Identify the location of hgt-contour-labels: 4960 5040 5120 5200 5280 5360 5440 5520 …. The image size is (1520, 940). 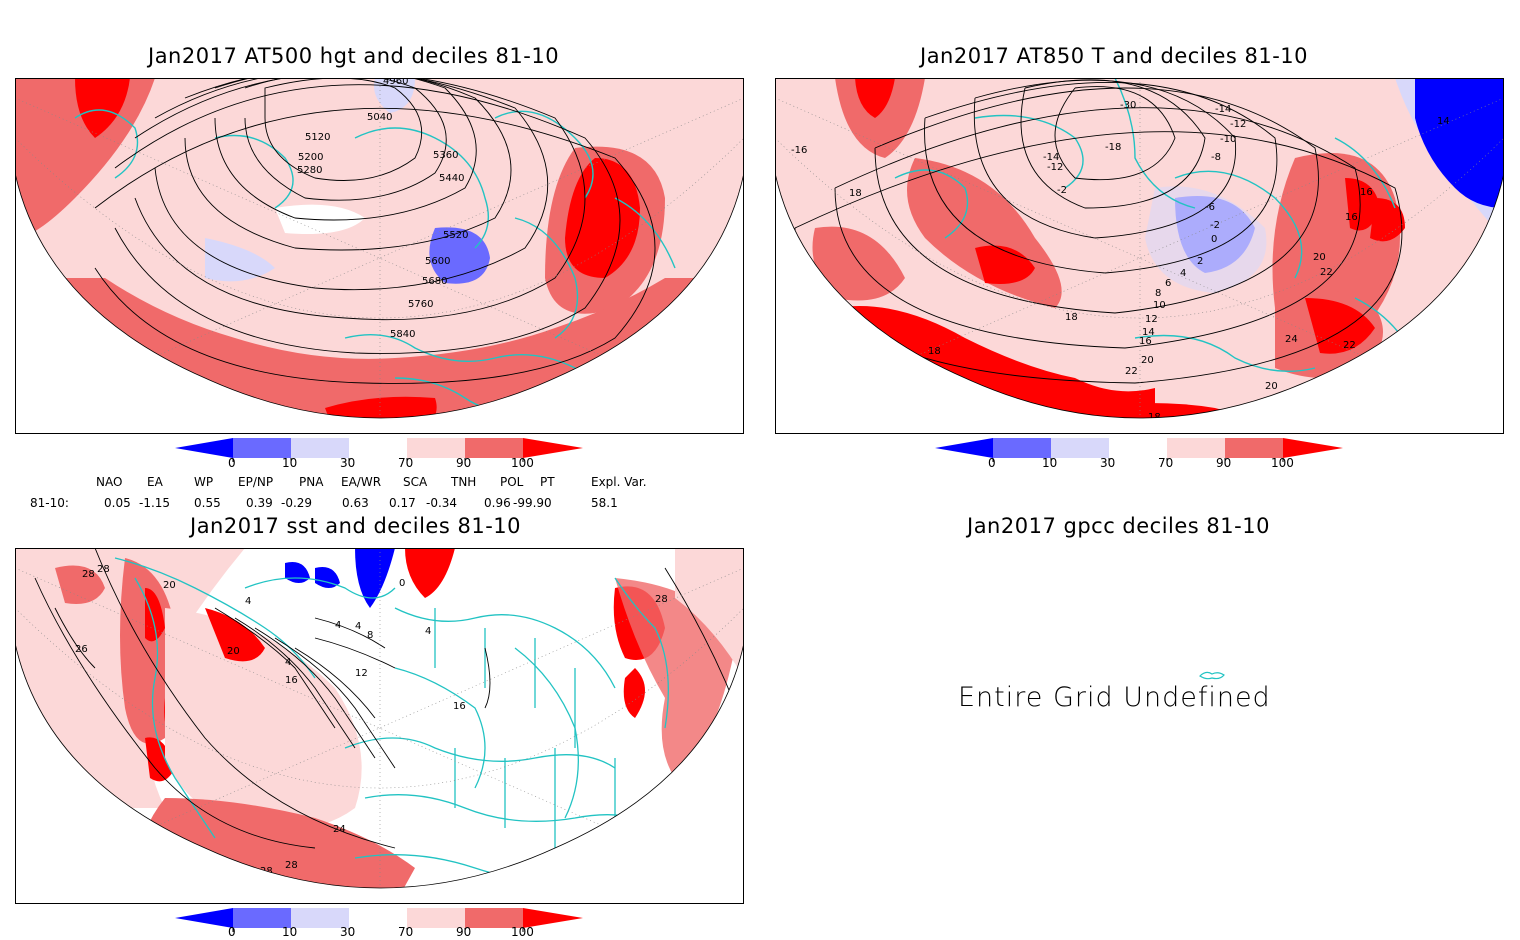
(382, 209).